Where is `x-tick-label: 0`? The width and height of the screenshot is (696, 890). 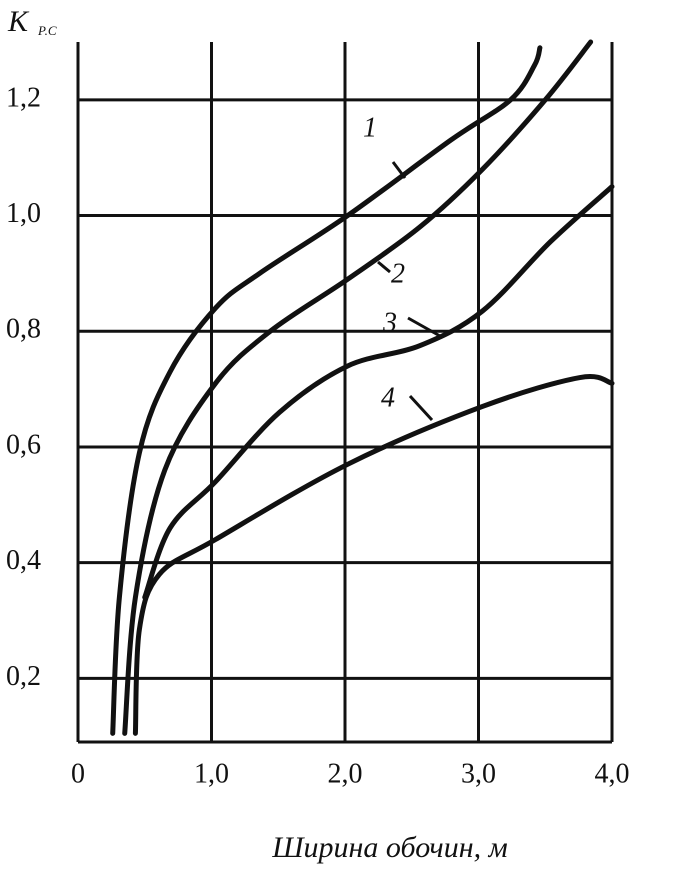
x-tick-label: 0 is located at coordinates (78, 773).